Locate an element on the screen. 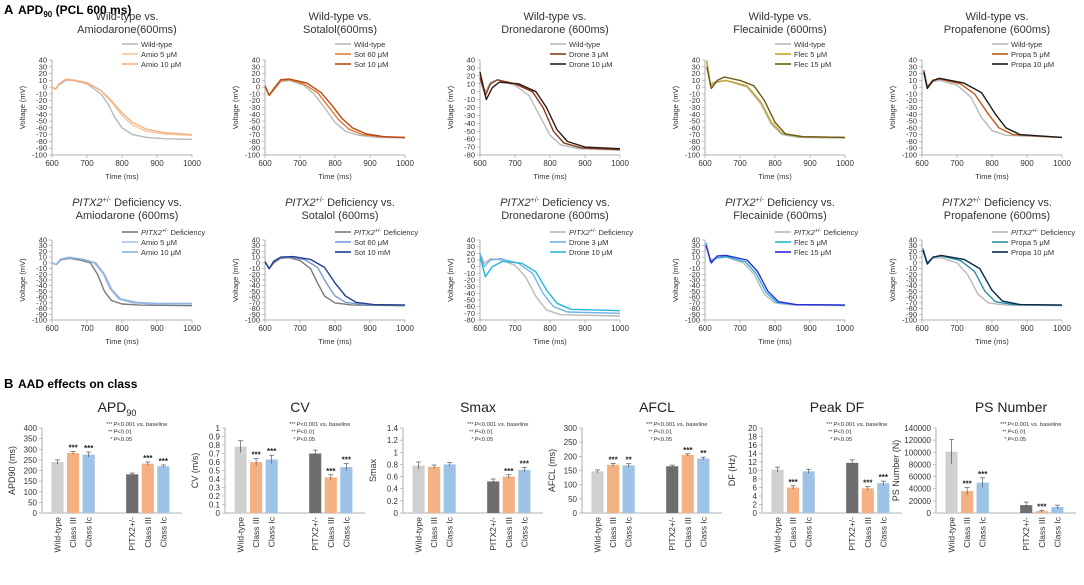 Image resolution: width=1084 pixels, height=585 pixels. x-tick-label: 800 is located at coordinates (775, 163).